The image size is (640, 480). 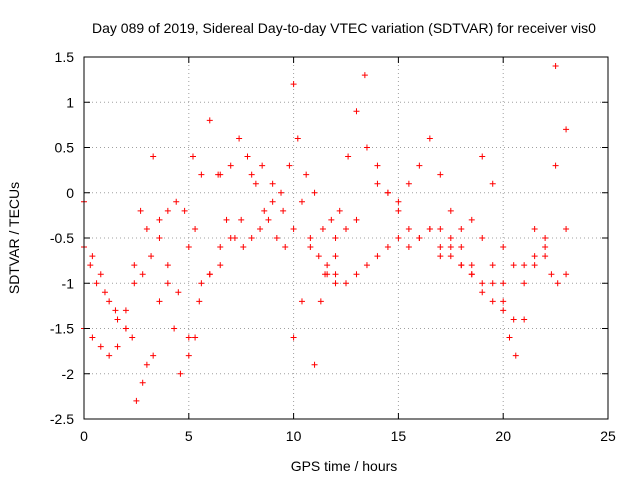 I want to click on x-tick-label: 15, so click(x=399, y=436).